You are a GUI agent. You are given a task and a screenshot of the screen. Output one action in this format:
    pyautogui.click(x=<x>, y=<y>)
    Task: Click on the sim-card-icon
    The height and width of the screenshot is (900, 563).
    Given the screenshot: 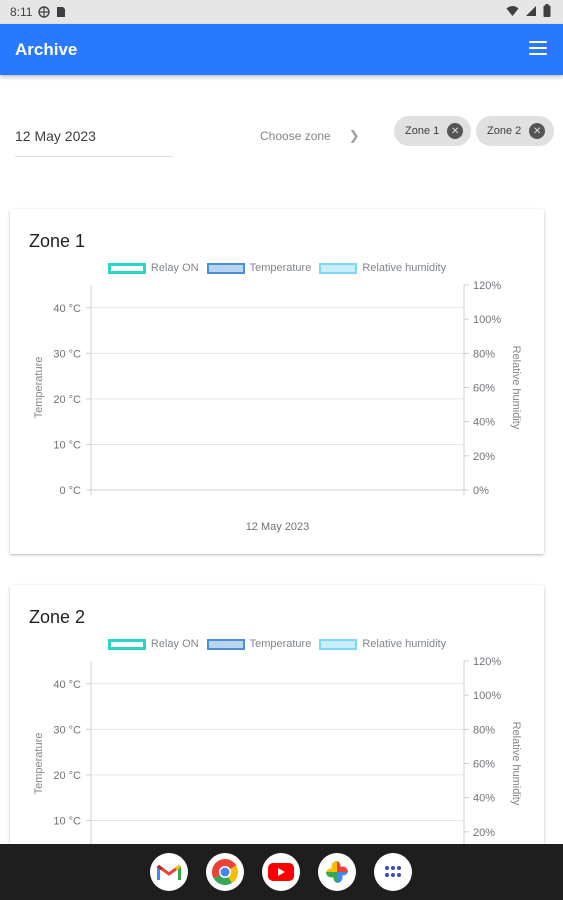 What is the action you would take?
    pyautogui.click(x=61, y=12)
    